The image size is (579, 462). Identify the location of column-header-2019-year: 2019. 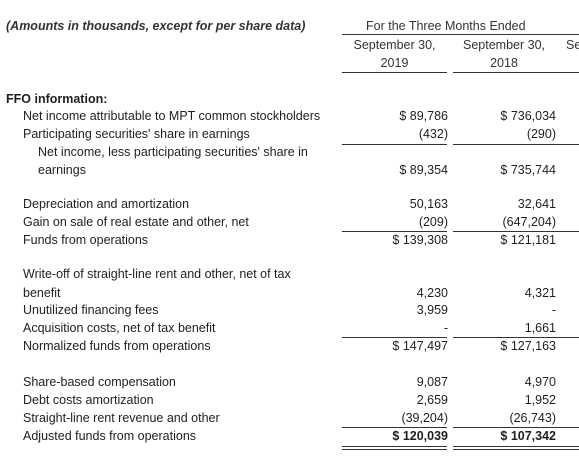
(394, 63).